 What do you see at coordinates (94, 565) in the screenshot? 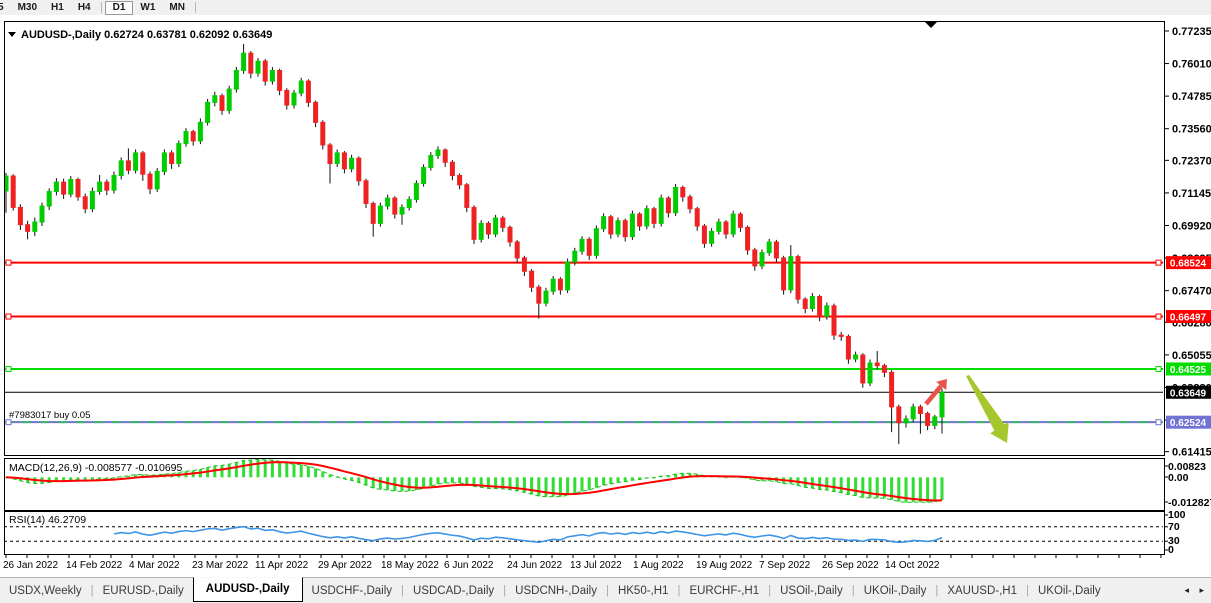
I see `date-label: 14 Feb 2022` at bounding box center [94, 565].